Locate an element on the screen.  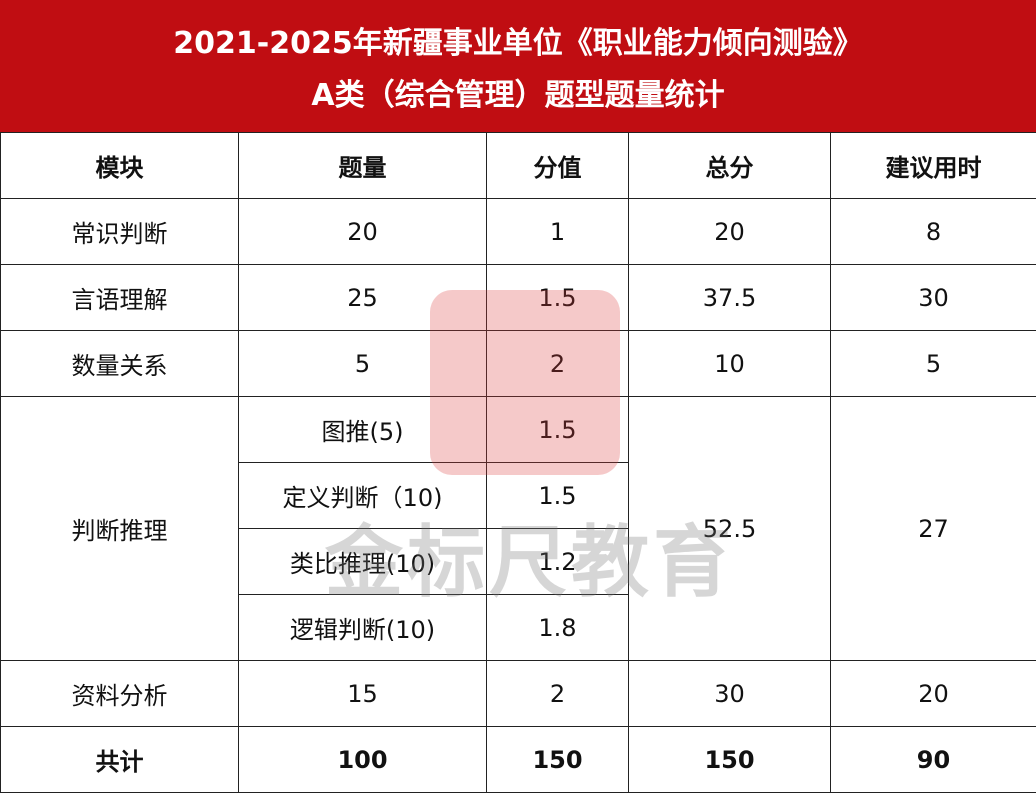
title-line: 2021-2025年新疆事业单位《职业能力倾向测验》 is located at coordinates (518, 43).